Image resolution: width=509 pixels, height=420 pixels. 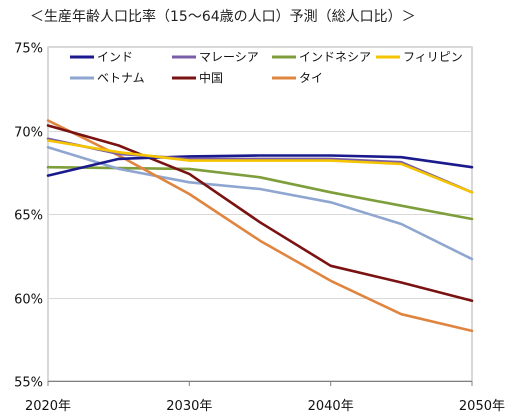 What do you see at coordinates (28, 49) in the screenshot?
I see `y-tick-label: 75%` at bounding box center [28, 49].